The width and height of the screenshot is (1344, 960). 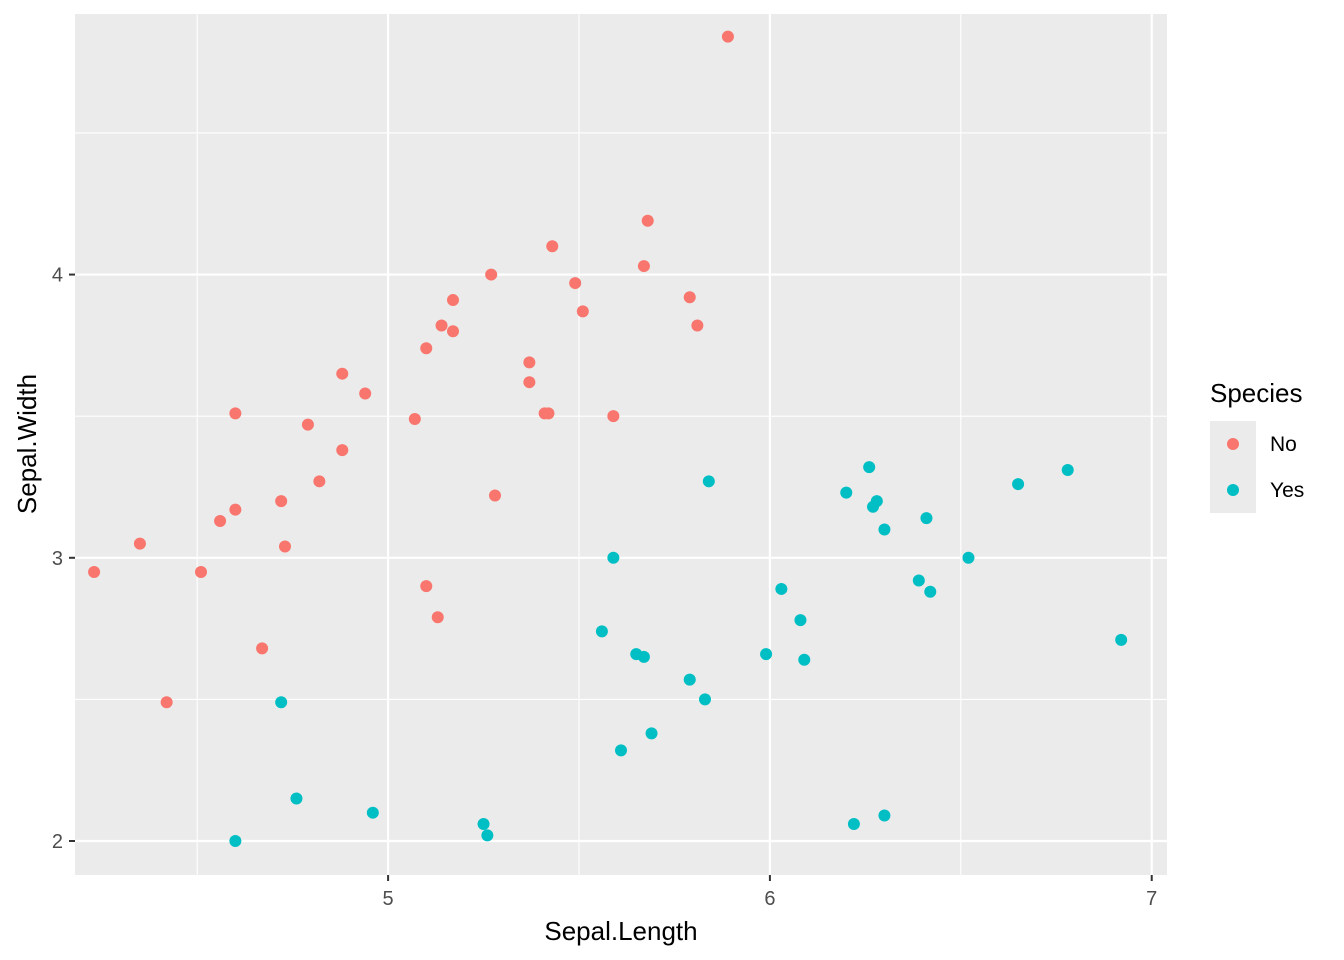 What do you see at coordinates (1257, 445) in the screenshot?
I see `legend: Species No Yes` at bounding box center [1257, 445].